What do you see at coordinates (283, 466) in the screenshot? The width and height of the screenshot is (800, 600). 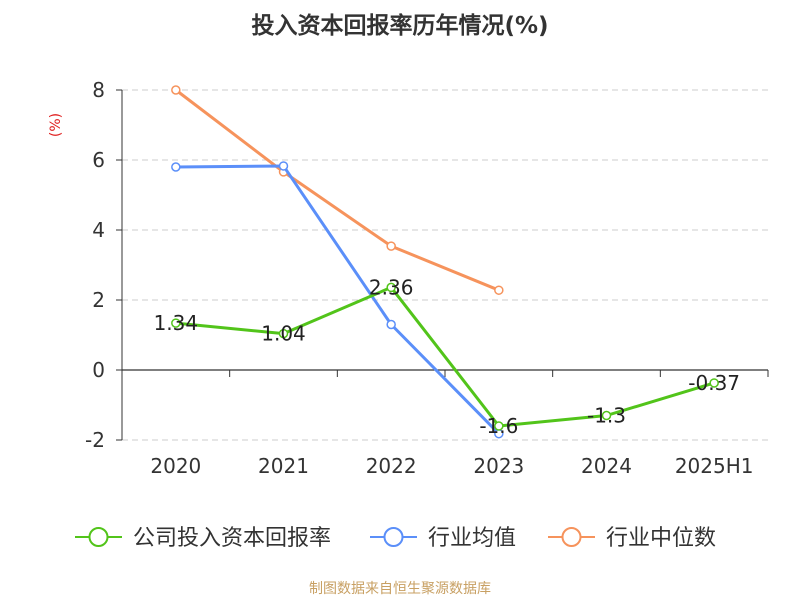 I see `x-tick-label: 2021` at bounding box center [283, 466].